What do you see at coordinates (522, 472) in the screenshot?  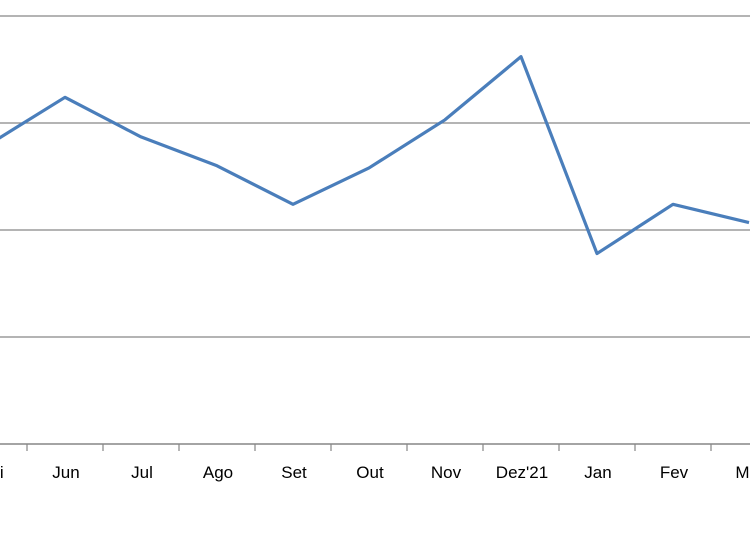 I see `x-tick-label: Dez'21` at bounding box center [522, 472].